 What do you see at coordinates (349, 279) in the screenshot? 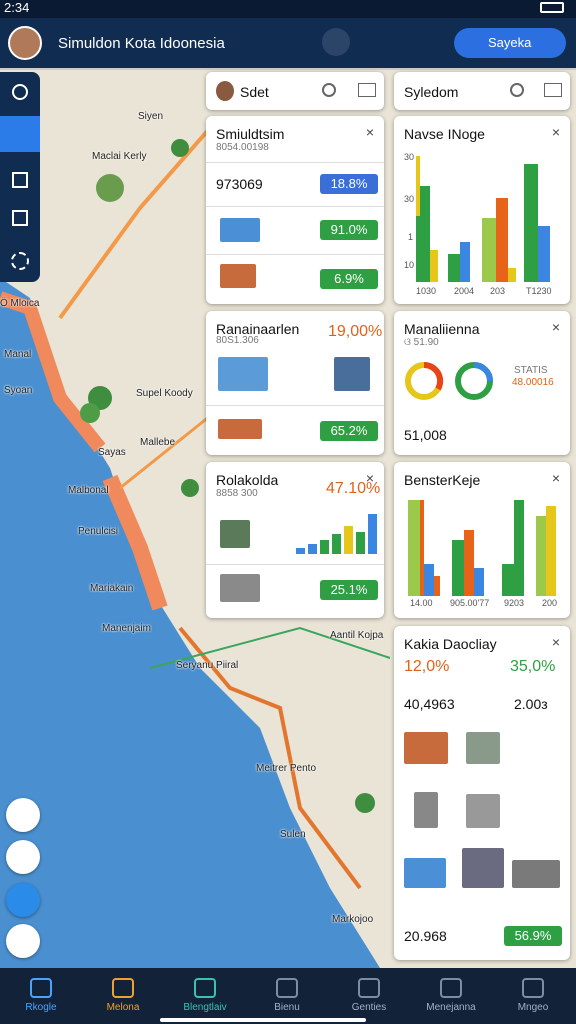
I see `badge: 6.9%` at bounding box center [349, 279].